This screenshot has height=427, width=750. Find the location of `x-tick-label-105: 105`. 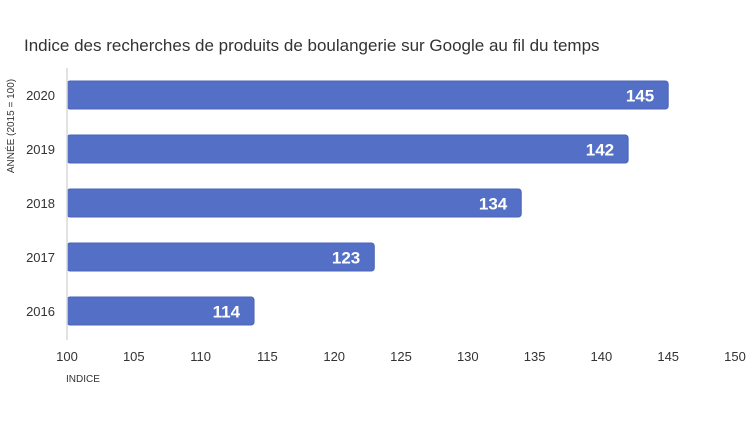

x-tick-label-105: 105 is located at coordinates (134, 356).